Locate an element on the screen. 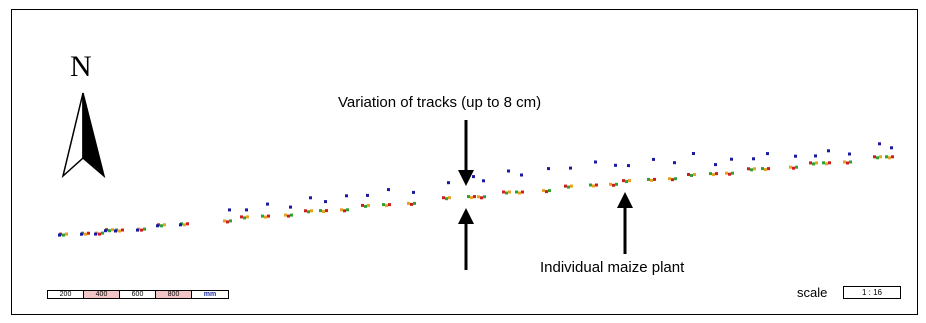 This screenshot has height=323, width=926. scale-seg-unit: mm is located at coordinates (210, 294).